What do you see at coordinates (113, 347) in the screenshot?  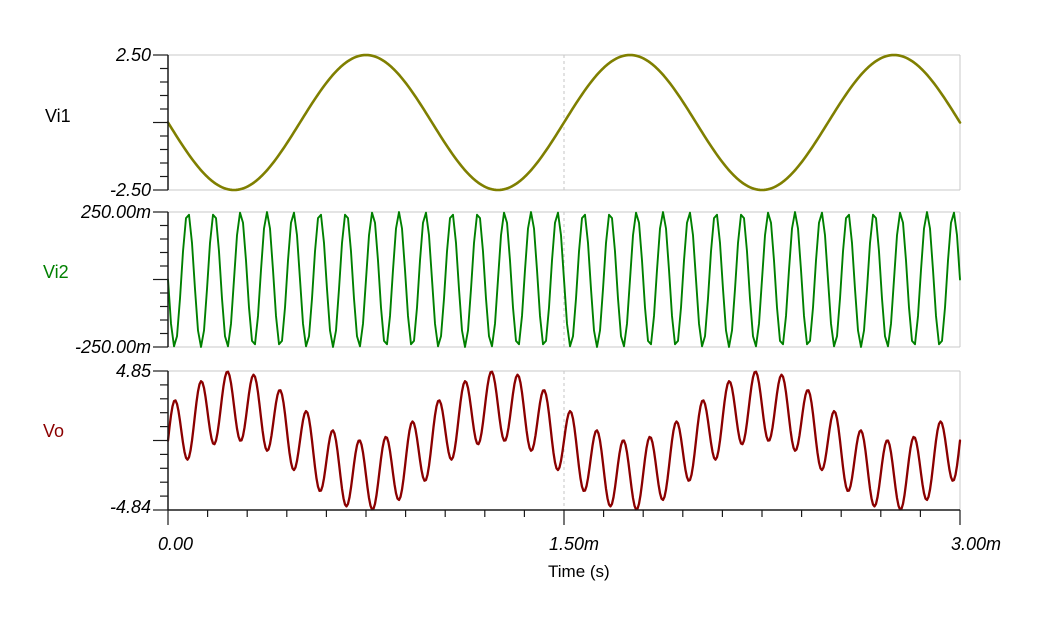 I see `vi2-ytick-min-label: -250.00m` at bounding box center [113, 347].